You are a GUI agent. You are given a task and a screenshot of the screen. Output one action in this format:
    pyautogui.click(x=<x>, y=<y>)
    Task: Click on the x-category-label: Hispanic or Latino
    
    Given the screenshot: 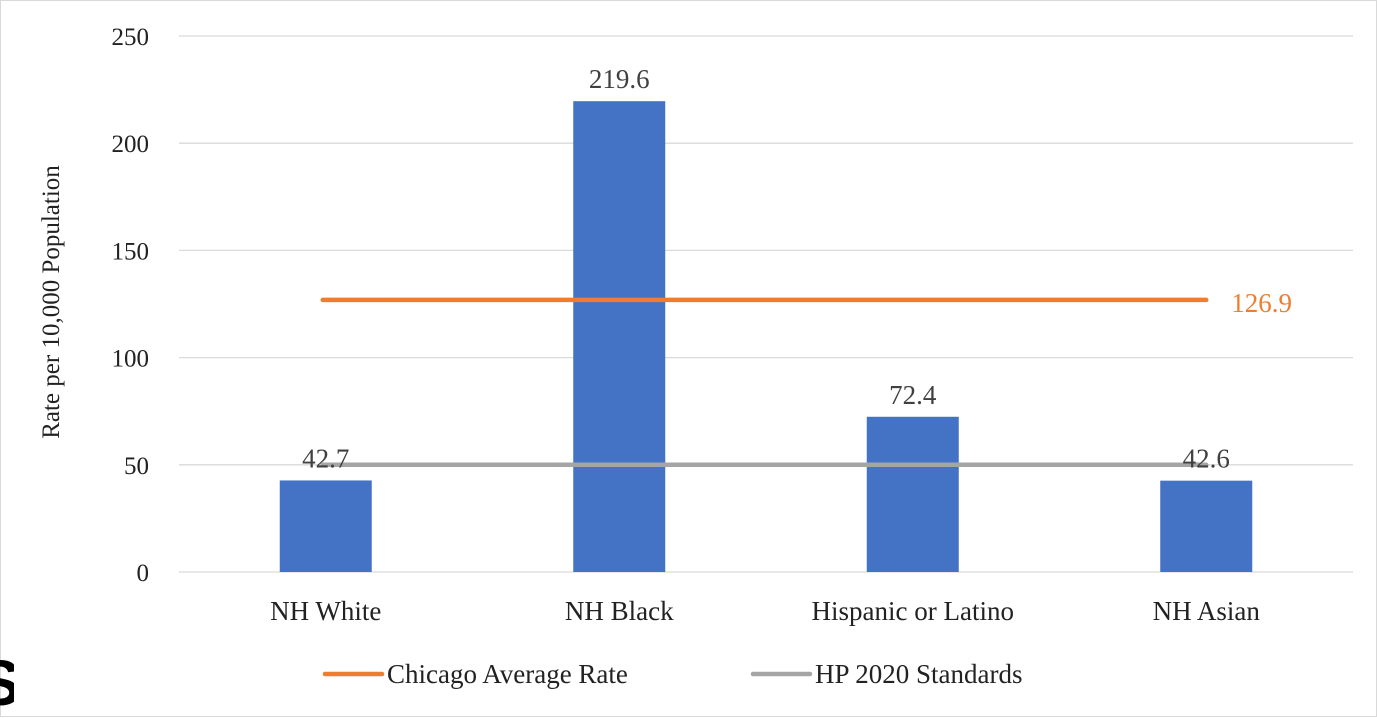 What is the action you would take?
    pyautogui.click(x=913, y=611)
    